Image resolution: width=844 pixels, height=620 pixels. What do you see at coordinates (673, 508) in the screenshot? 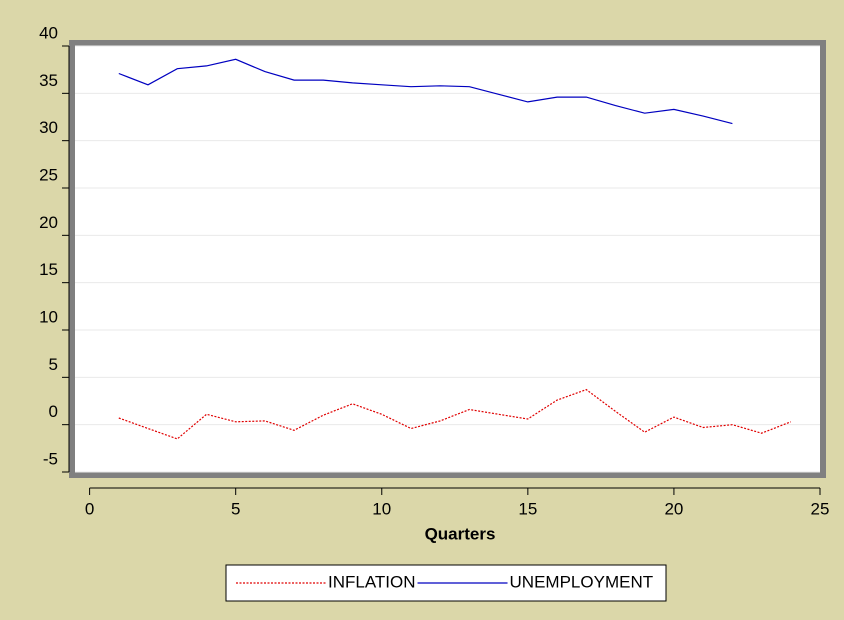
I see `x-tick-label: 20` at bounding box center [673, 508].